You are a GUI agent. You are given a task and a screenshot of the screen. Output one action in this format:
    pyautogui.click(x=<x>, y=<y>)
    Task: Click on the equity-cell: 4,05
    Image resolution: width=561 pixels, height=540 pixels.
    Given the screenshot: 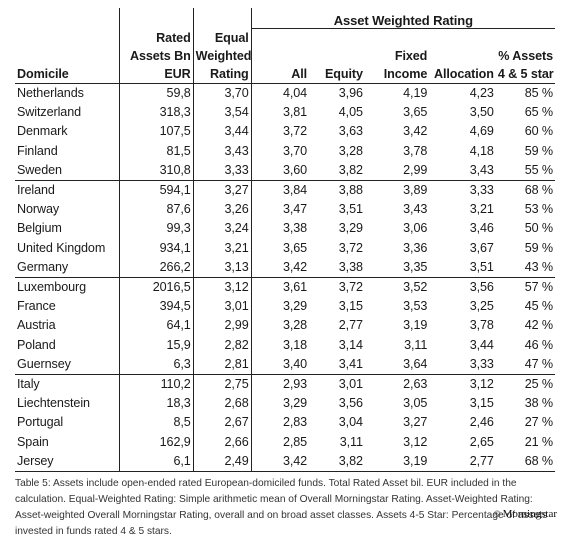 What is the action you would take?
    pyautogui.click(x=350, y=112)
    